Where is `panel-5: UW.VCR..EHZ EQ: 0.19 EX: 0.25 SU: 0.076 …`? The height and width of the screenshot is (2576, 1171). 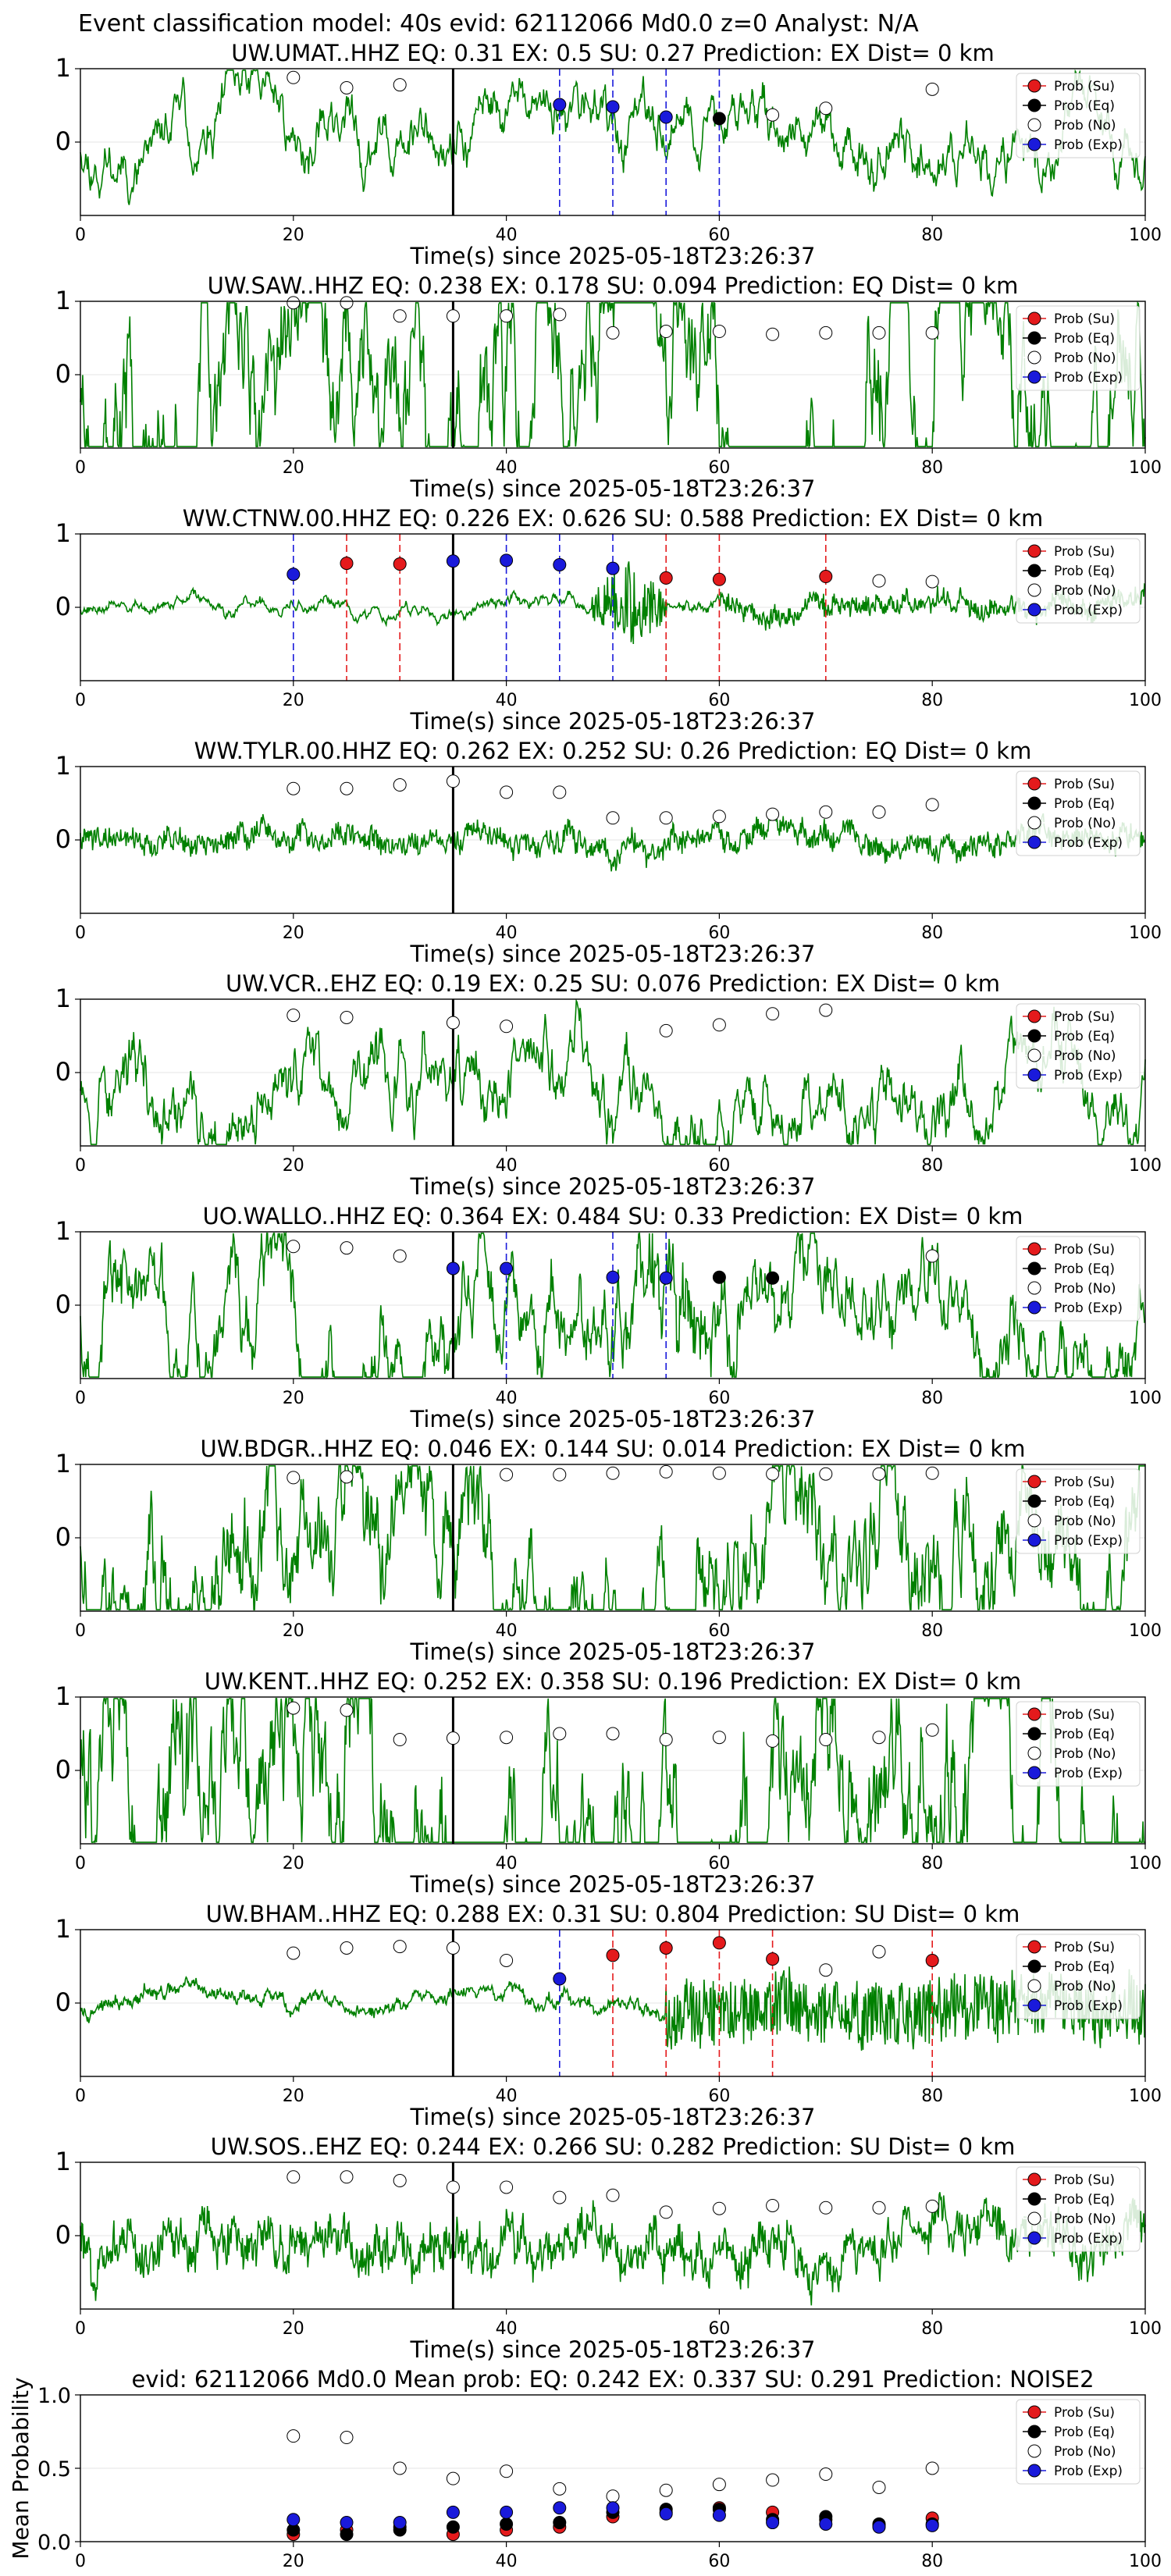
panel-5: UW.VCR..EHZ EQ: 0.19 EX: 0.25 SU: 0.076 … is located at coordinates (608, 1085).